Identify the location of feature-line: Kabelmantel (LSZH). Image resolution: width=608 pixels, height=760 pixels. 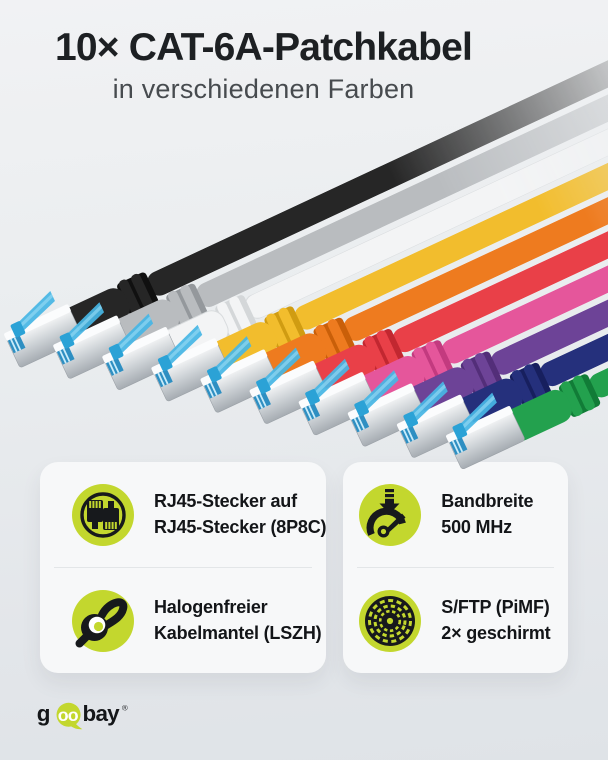
(238, 632).